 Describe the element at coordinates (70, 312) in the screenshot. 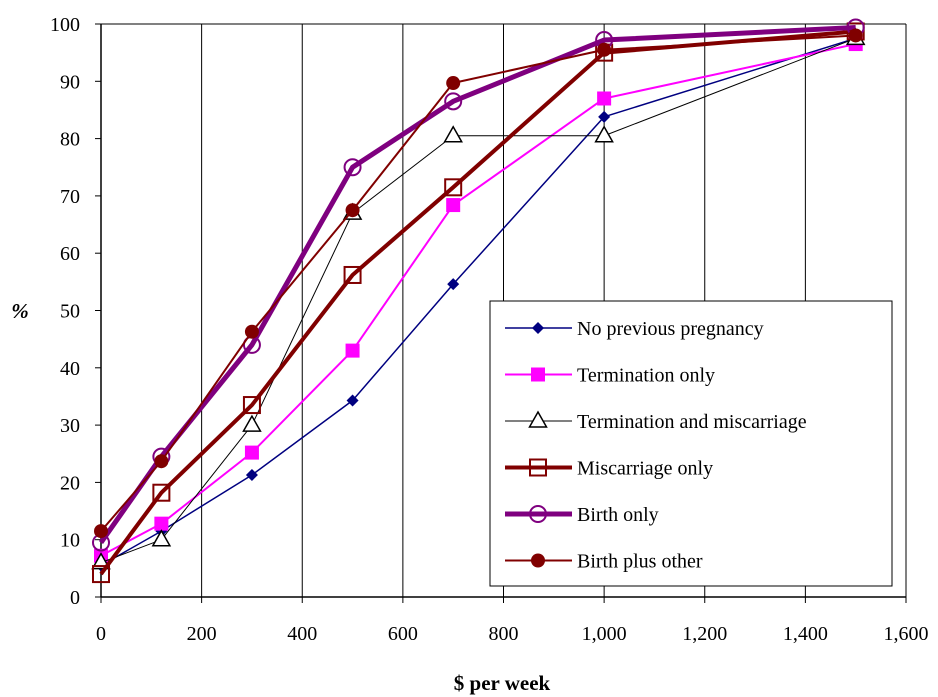

I see `y-tick-label: 50` at that location.